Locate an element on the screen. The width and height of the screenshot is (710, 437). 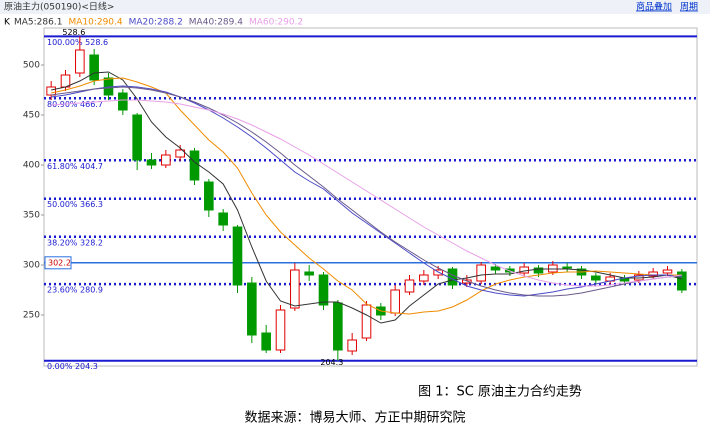
legend-entry: MA10:290.4 is located at coordinates (95, 23).